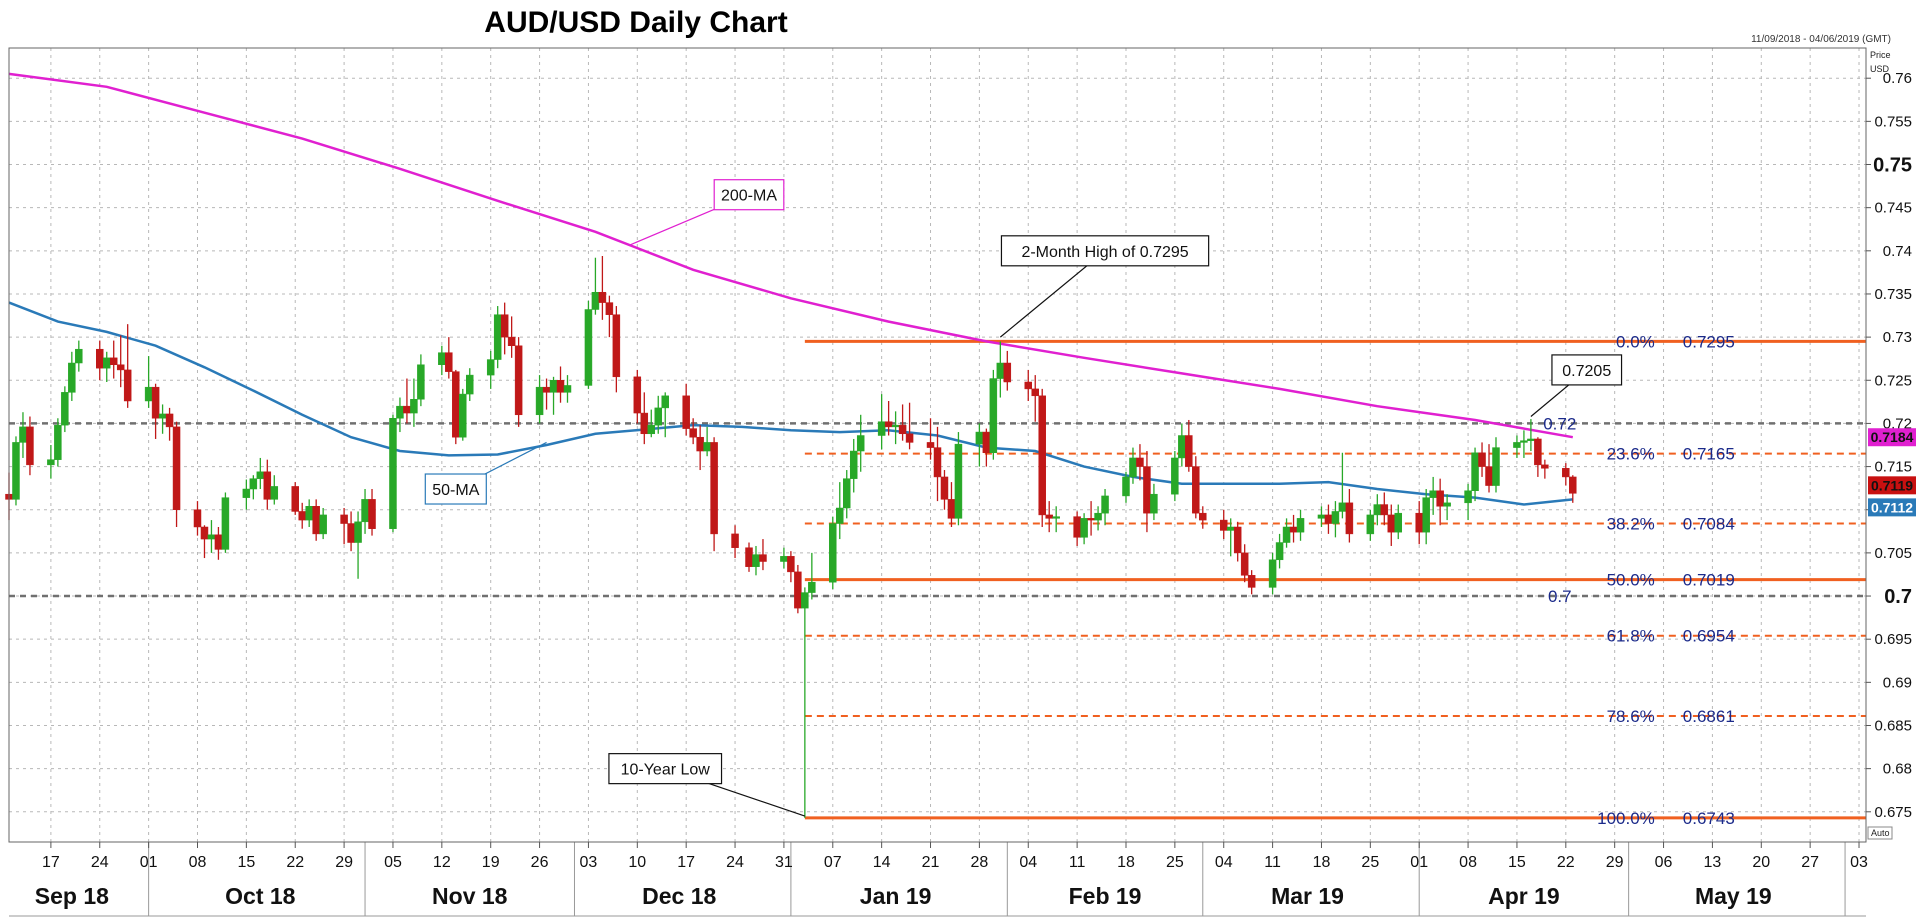 The width and height of the screenshot is (1916, 923). Describe the element at coordinates (1821, 39) in the screenshot. I see `date-range: 11/09/2018 - 04/06/2019 (GMT)` at that location.